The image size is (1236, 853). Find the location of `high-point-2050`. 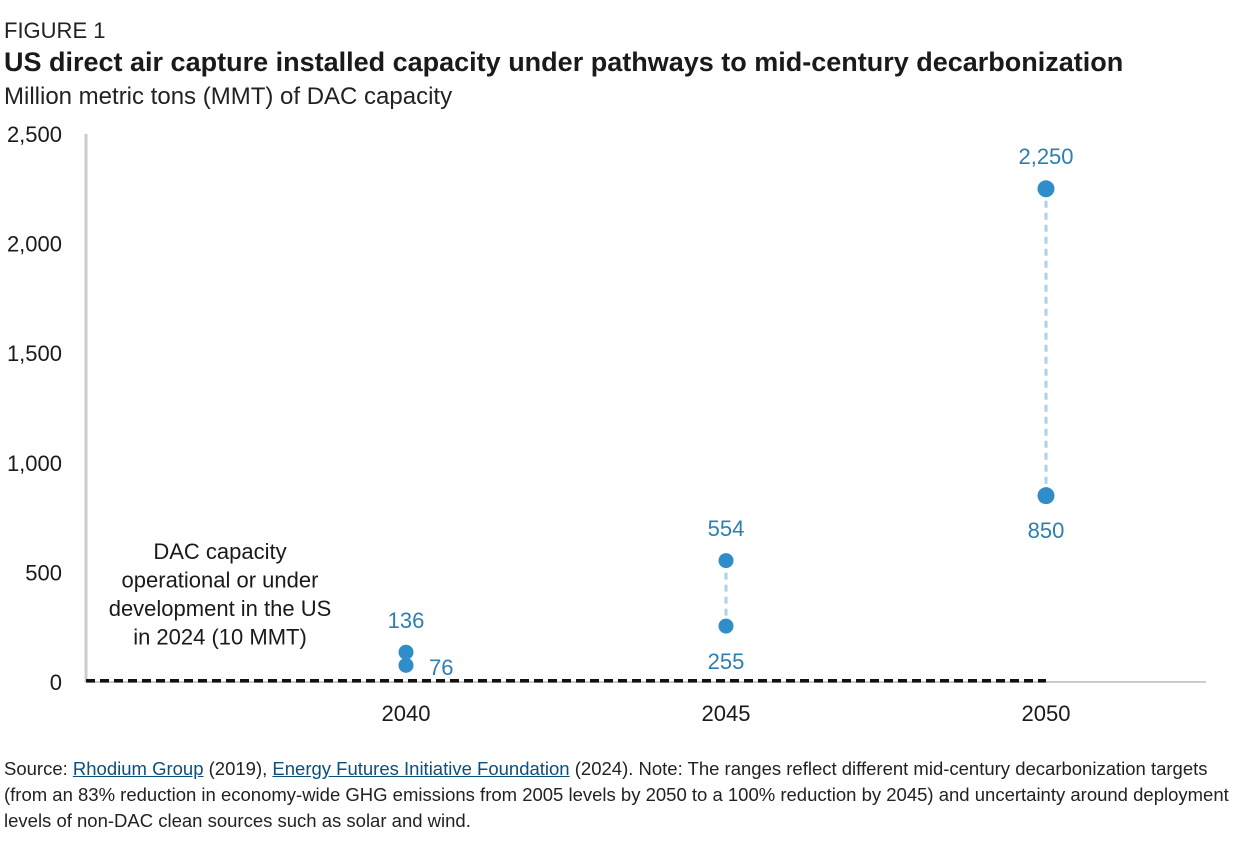

high-point-2050 is located at coordinates (1046, 189).